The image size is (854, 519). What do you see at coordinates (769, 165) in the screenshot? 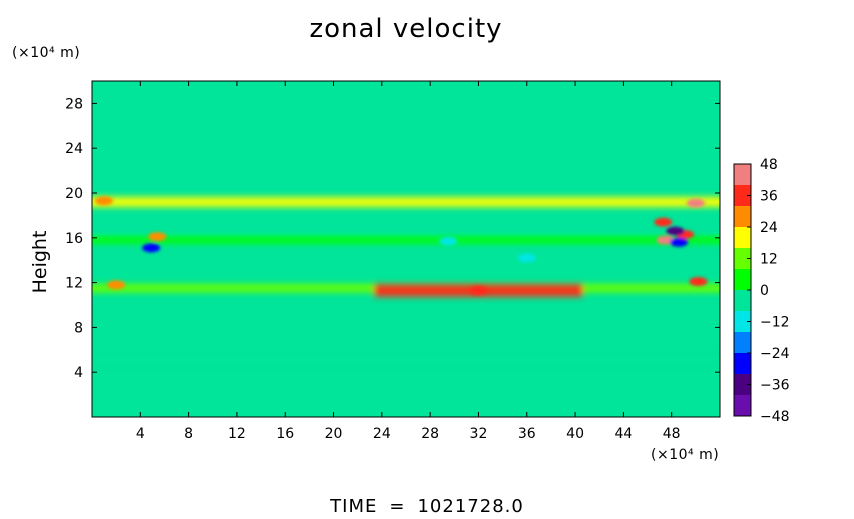
I see `colorbar-tick-label: 48` at bounding box center [769, 165].